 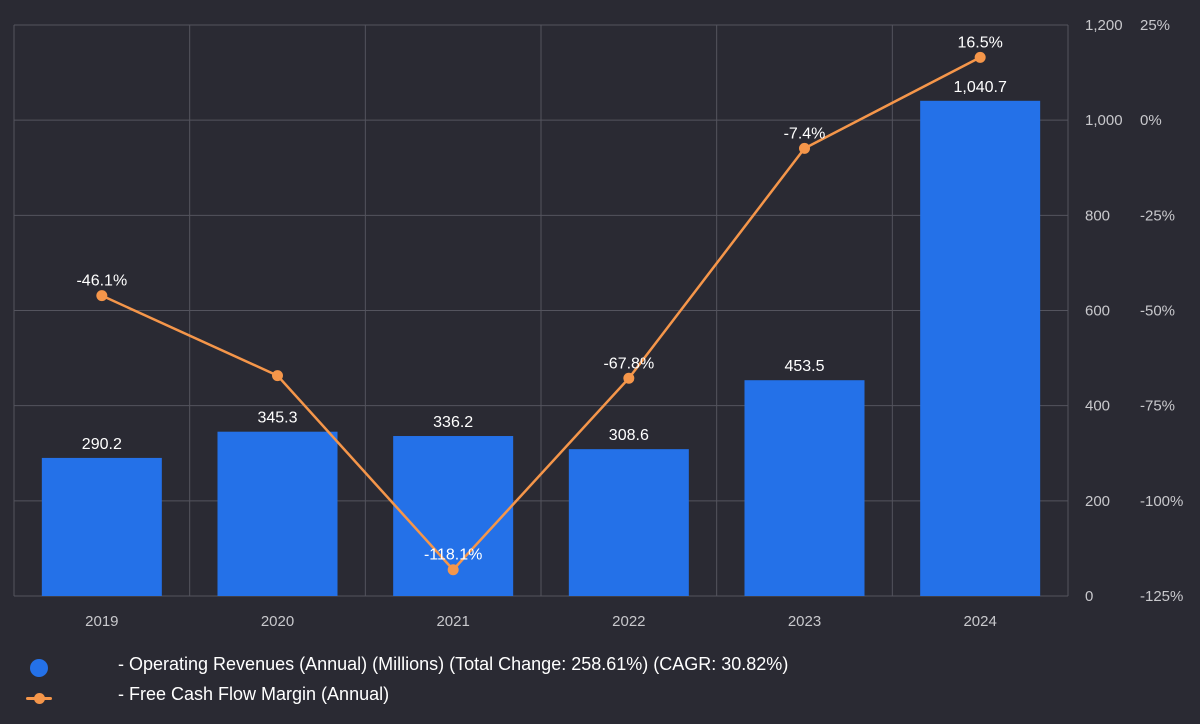 What do you see at coordinates (277, 376) in the screenshot?
I see `fcf-point-2020` at bounding box center [277, 376].